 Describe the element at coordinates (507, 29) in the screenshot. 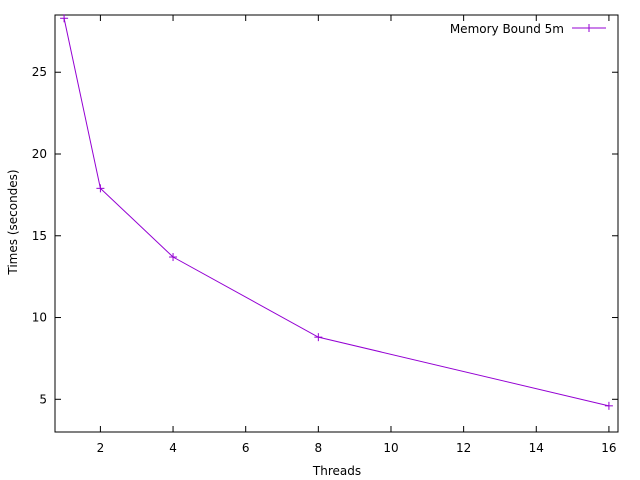

I see `legend-label-memory-bound: Memory Bound 5m` at that location.